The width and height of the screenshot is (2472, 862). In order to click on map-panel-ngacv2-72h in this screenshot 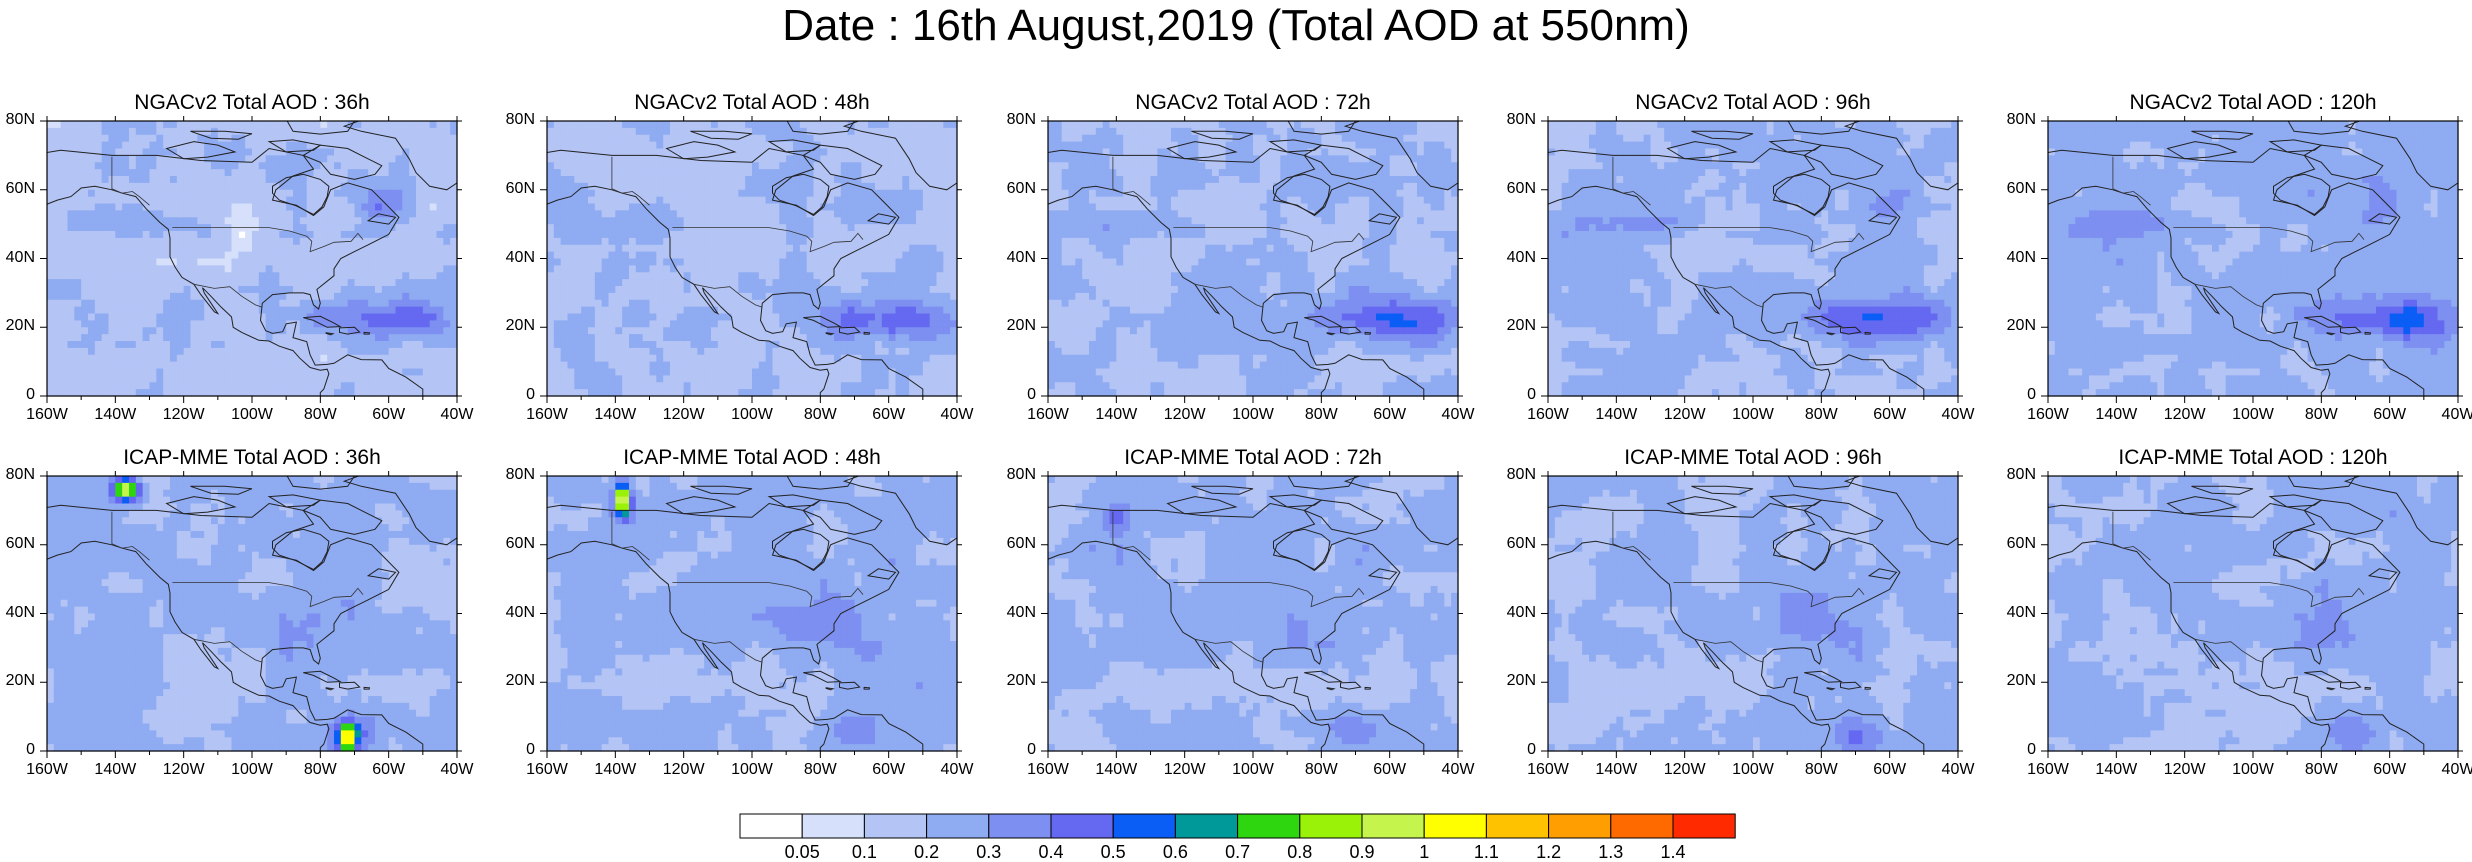, I will do `click(1252, 259)`.